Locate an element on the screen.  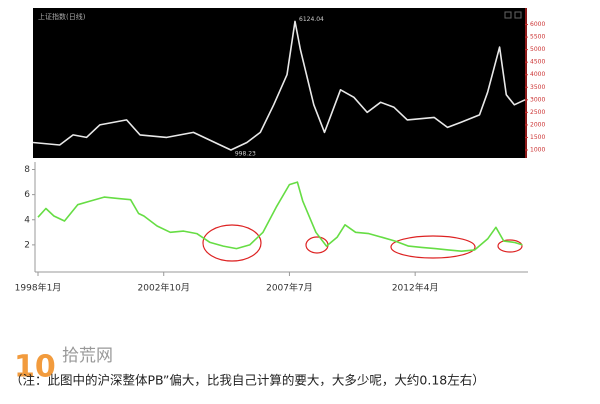
value-annotation: 6124.04 is located at coordinates (311, 19).